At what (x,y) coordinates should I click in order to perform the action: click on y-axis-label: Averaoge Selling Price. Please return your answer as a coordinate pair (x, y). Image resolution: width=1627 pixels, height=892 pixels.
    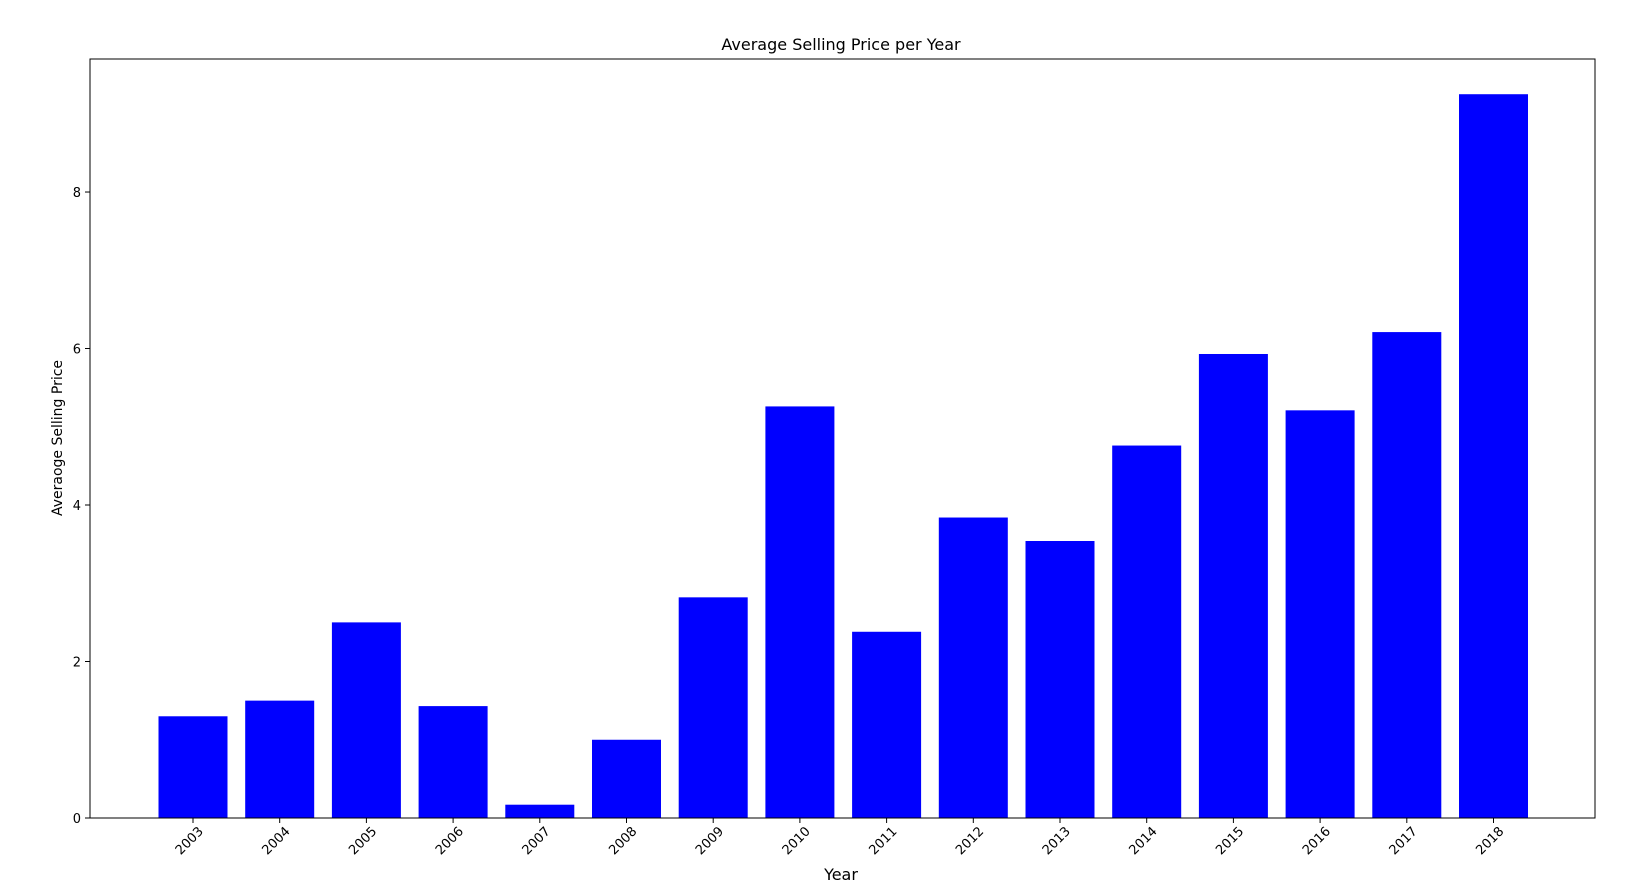
    Looking at the image, I should click on (58, 438).